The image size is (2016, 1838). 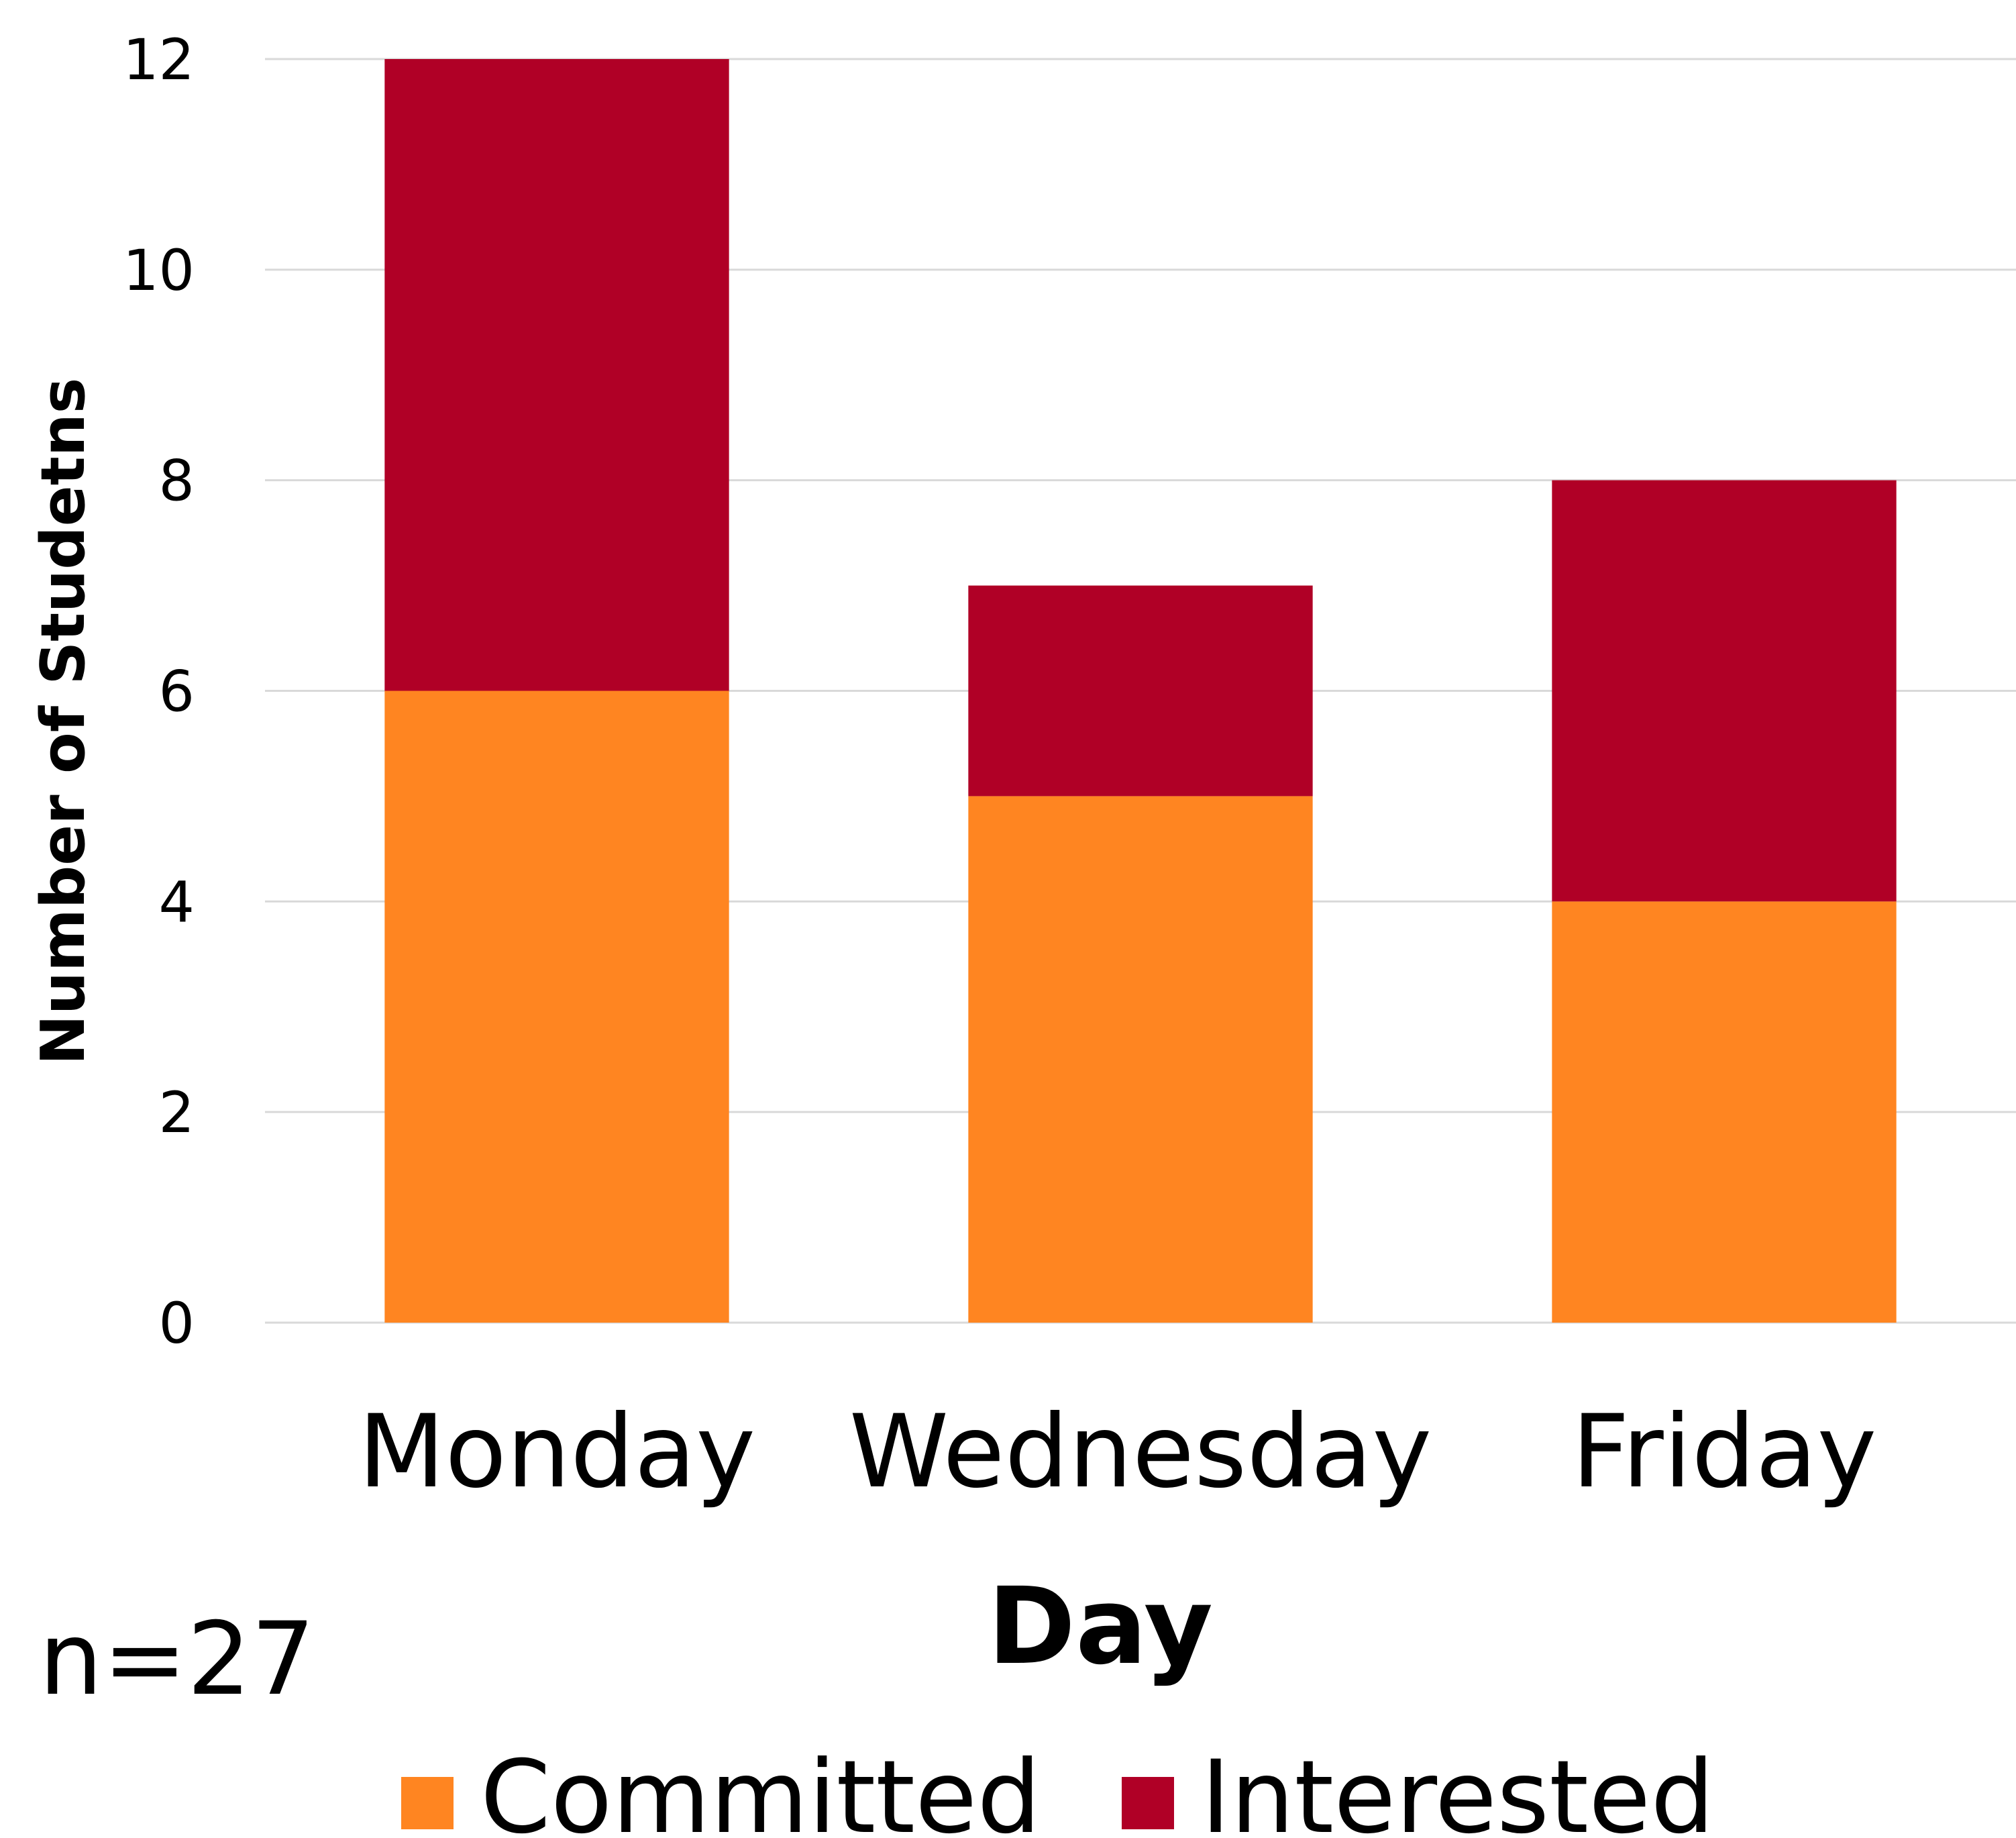 I want to click on bar-interested-wednesday, so click(x=1140, y=691).